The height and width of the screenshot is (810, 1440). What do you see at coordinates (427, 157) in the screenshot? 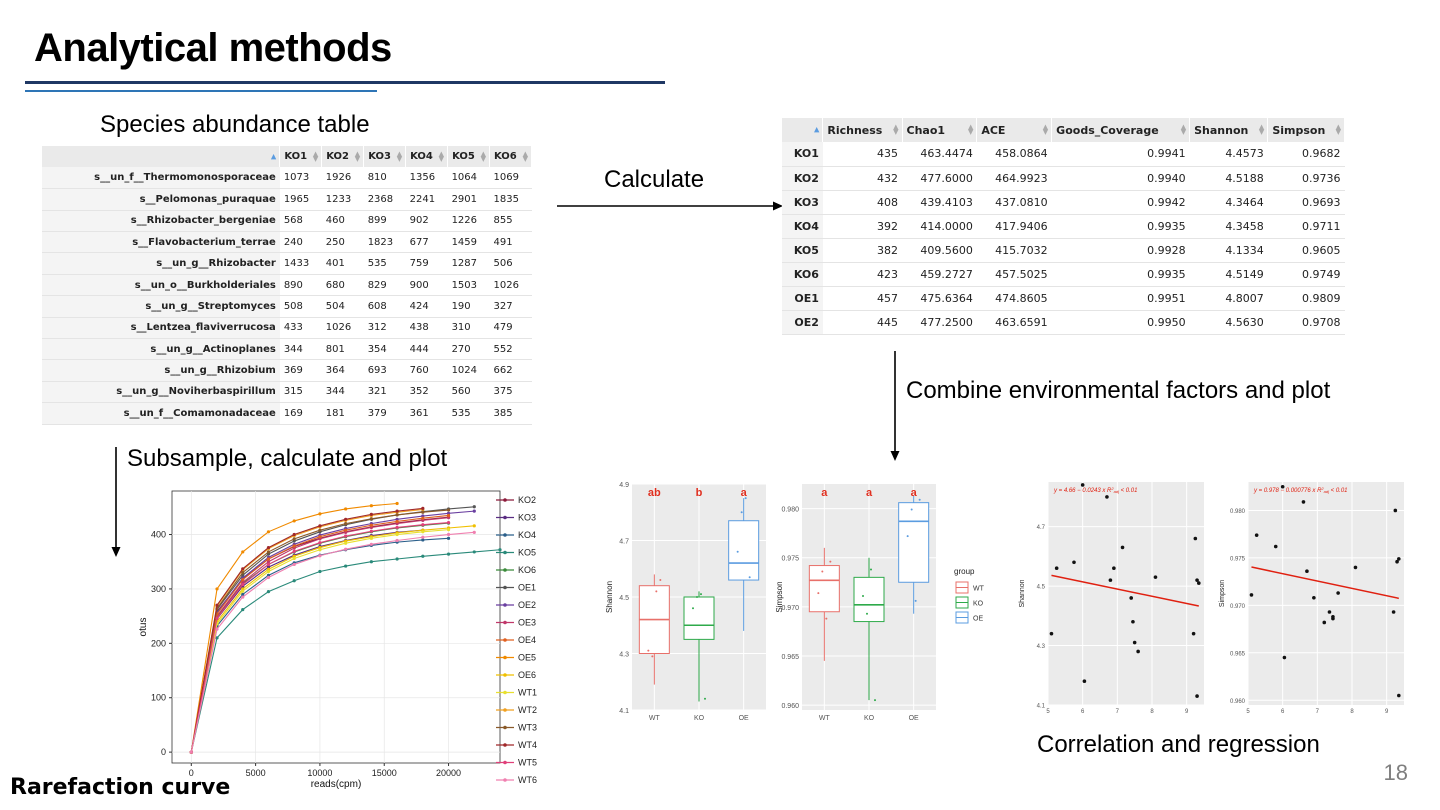
I see `abundance-column-header: KO4 ▲ ▼` at bounding box center [427, 157].